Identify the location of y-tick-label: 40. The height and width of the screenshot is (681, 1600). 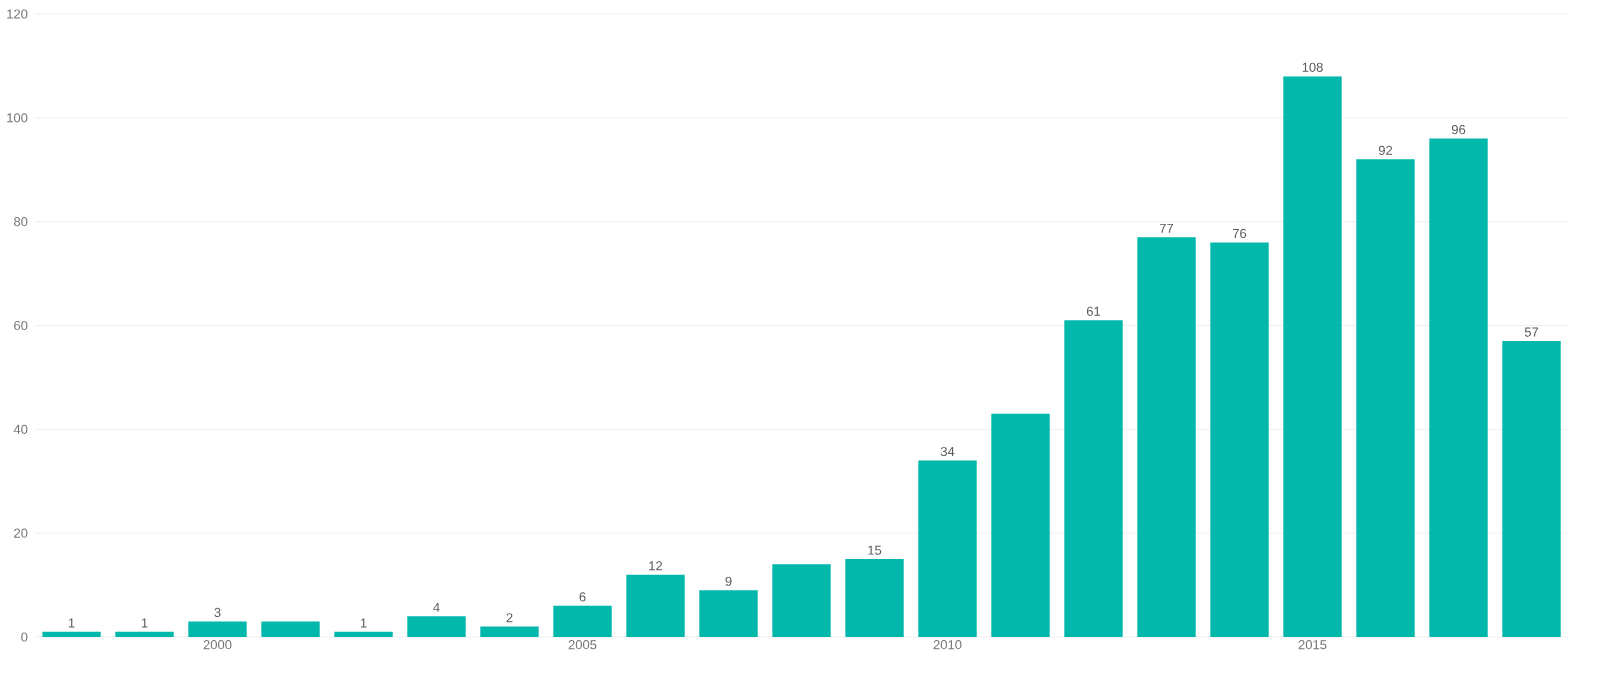
(20, 429).